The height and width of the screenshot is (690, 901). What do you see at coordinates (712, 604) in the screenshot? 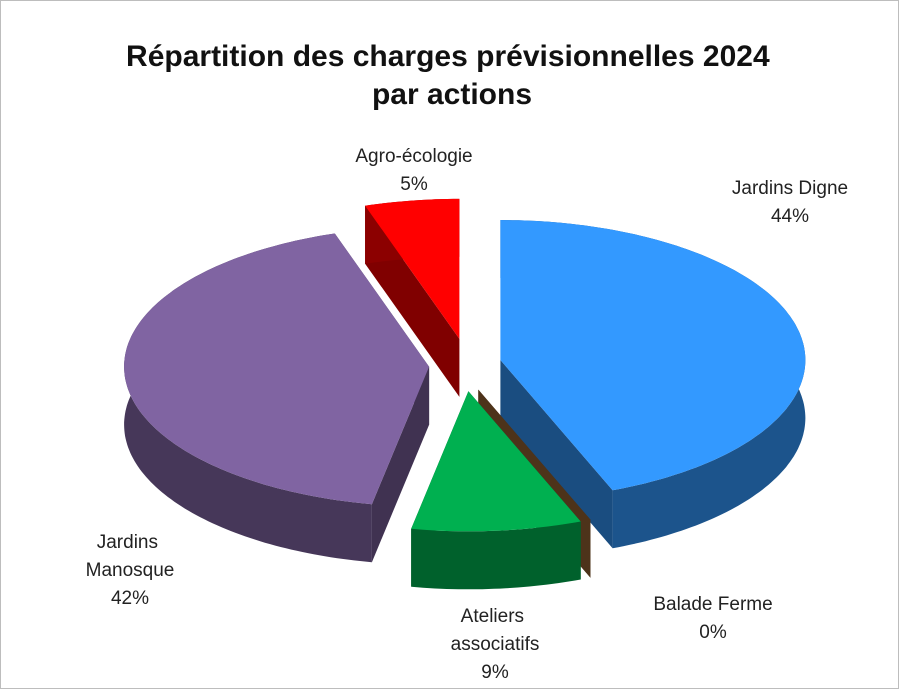
I see `category-label: Balade Ferme` at bounding box center [712, 604].